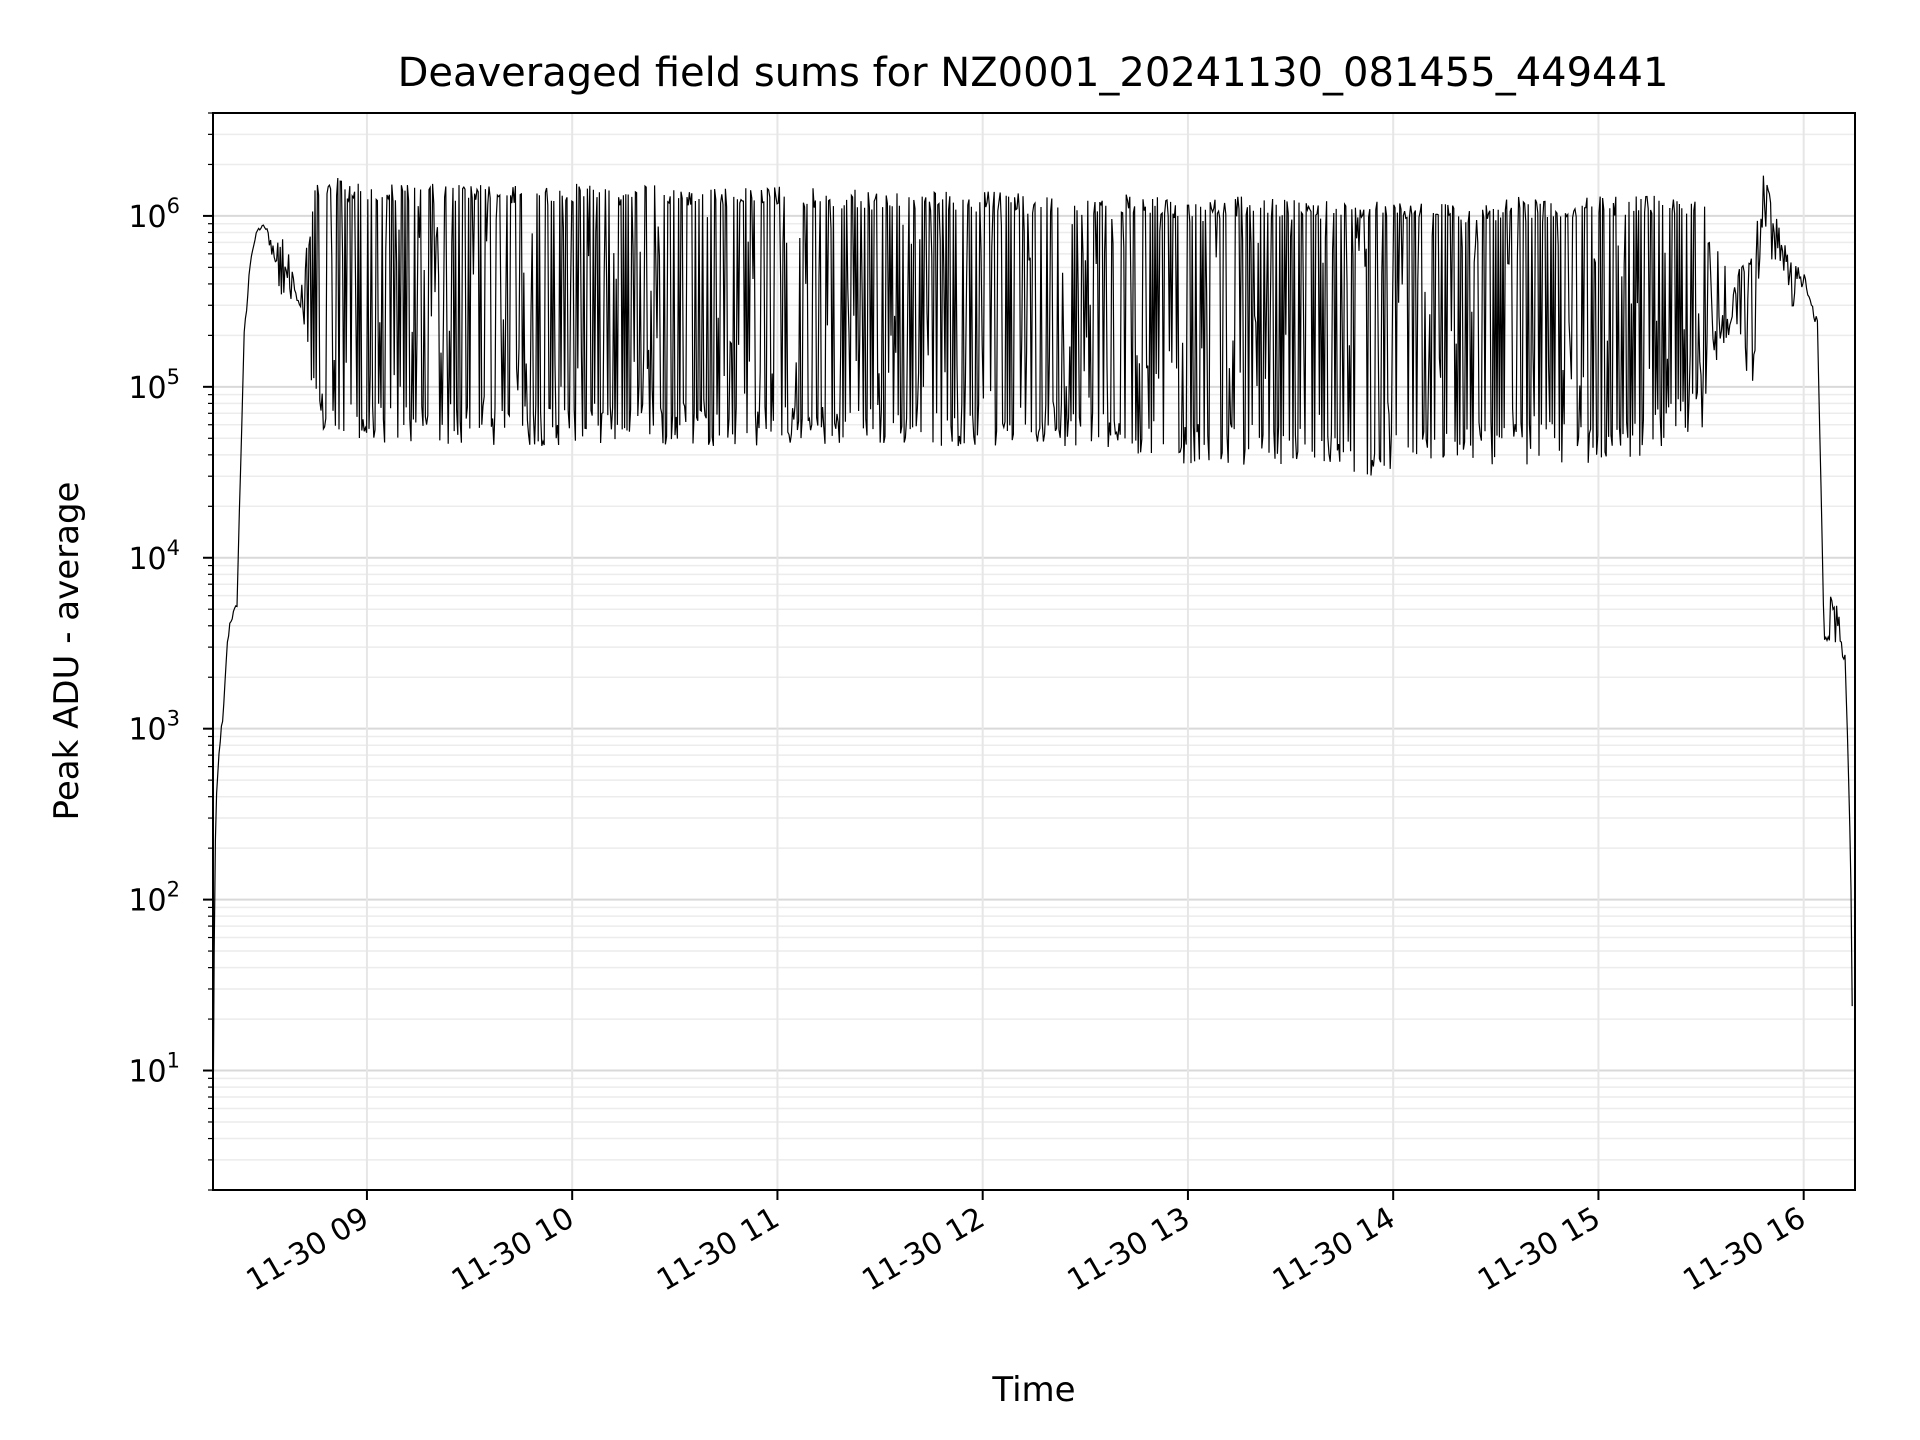 This screenshot has height=1440, width=1920. Describe the element at coordinates (154, 1069) in the screenshot. I see `y-tick-label: 10¹` at that location.